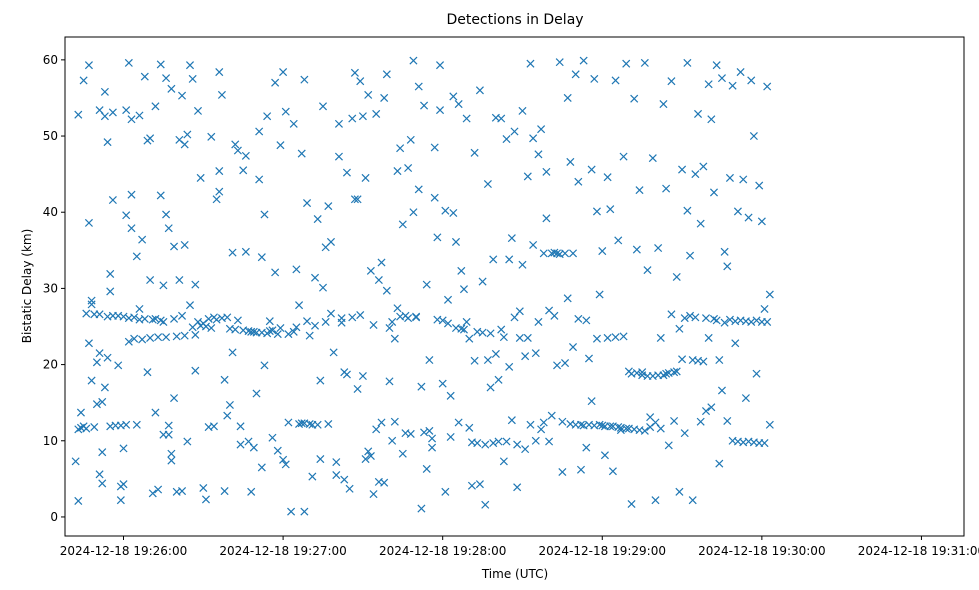  What do you see at coordinates (27, 286) in the screenshot?
I see `y-axis-label: Bistatic Delay (km)` at bounding box center [27, 286].